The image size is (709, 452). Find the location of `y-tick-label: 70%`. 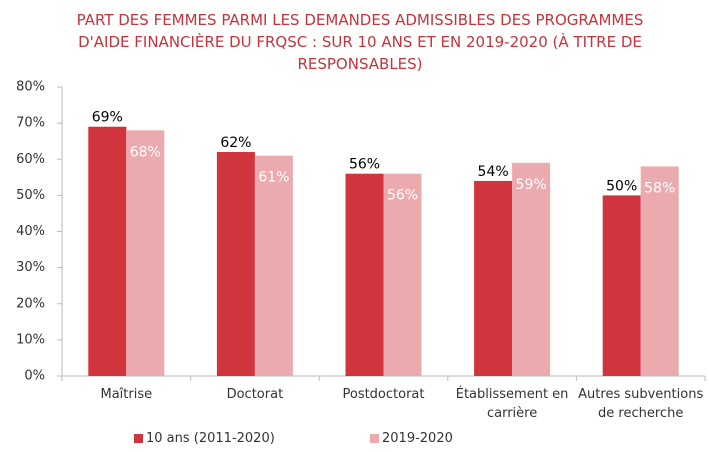

y-tick-label: 70% is located at coordinates (30, 123).